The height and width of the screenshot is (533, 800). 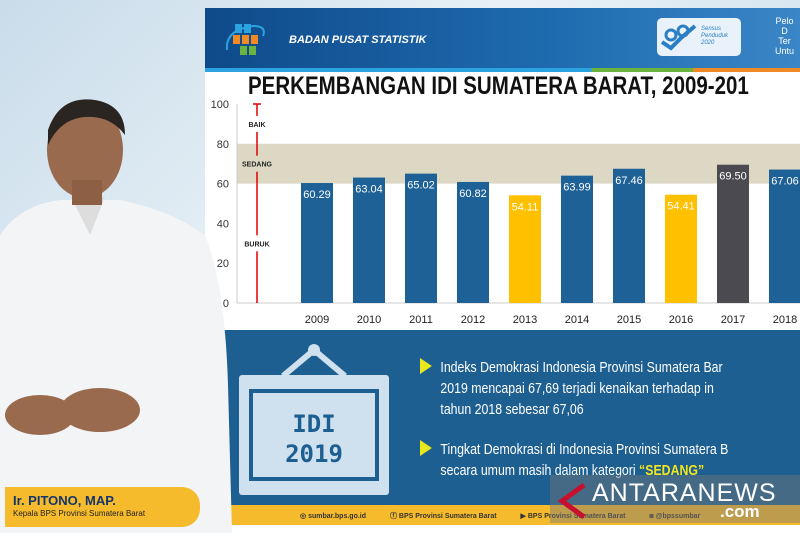 What do you see at coordinates (711, 29) in the screenshot?
I see `sensus-text: Sensus` at bounding box center [711, 29].